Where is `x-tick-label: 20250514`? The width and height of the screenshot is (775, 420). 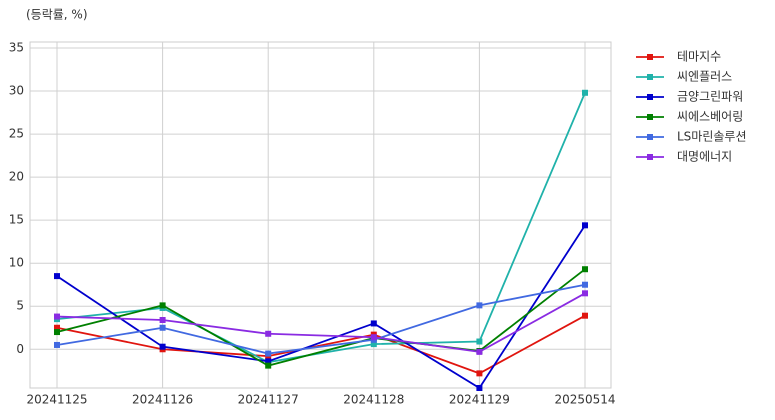
x-tick-label: 20250514 is located at coordinates (584, 400).